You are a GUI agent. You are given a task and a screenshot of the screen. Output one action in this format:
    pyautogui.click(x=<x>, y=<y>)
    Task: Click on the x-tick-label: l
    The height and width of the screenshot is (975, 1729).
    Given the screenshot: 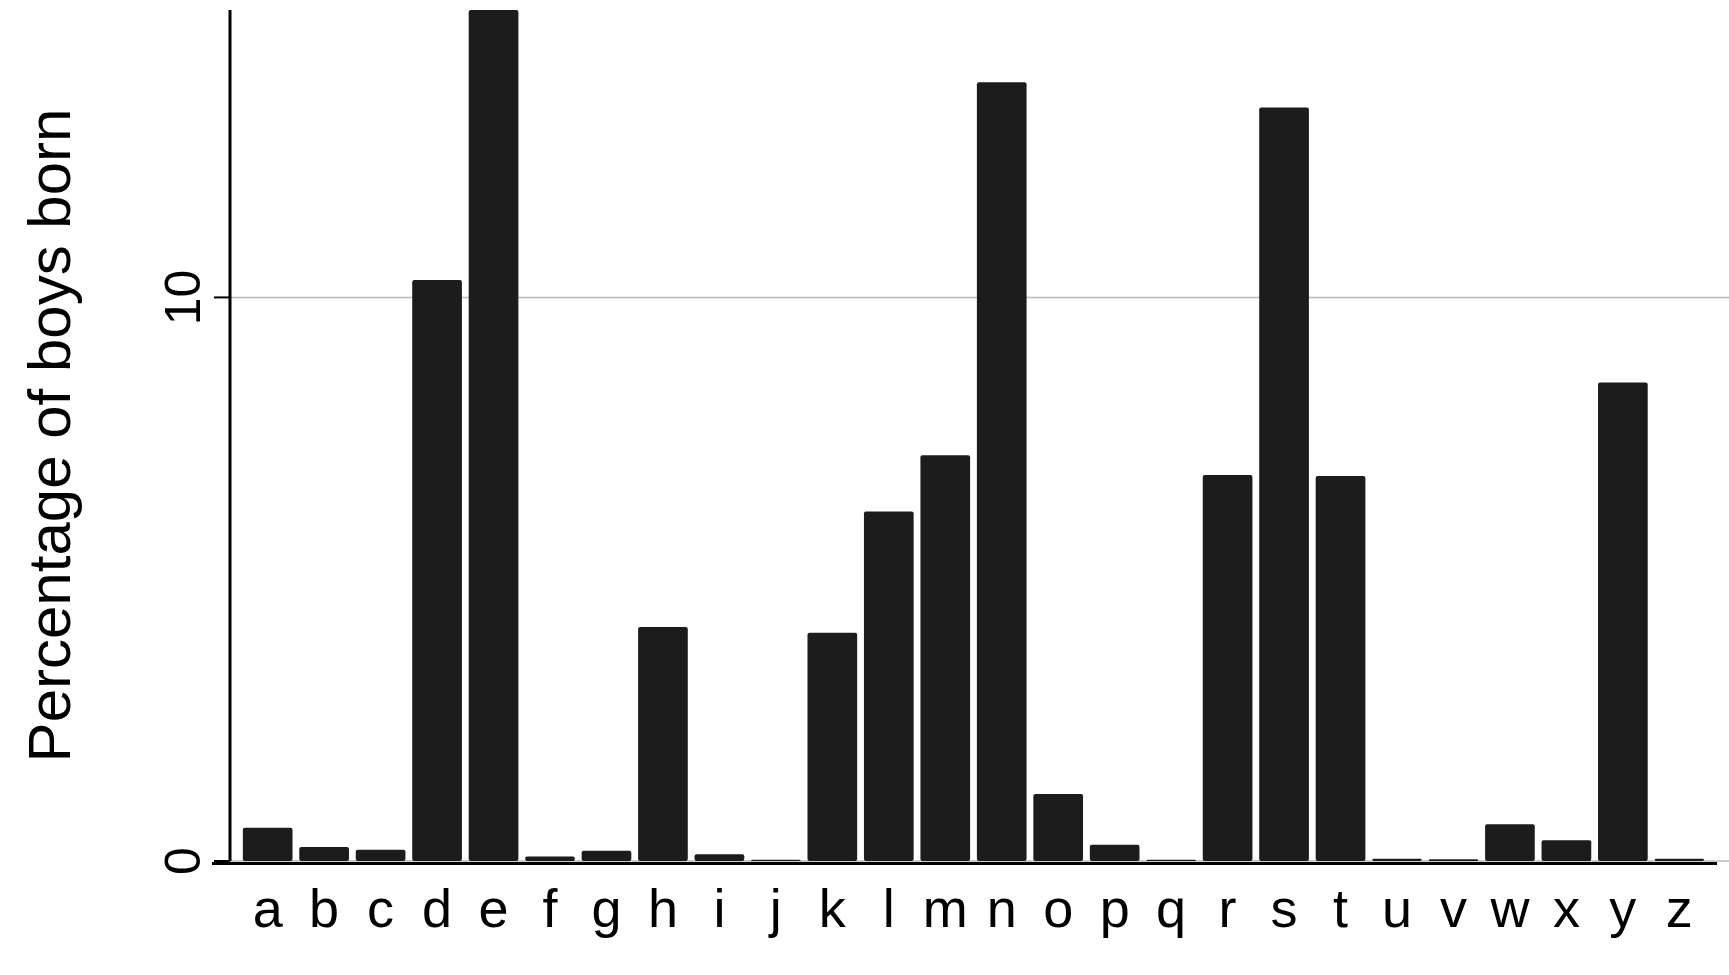 What is the action you would take?
    pyautogui.click(x=888, y=908)
    